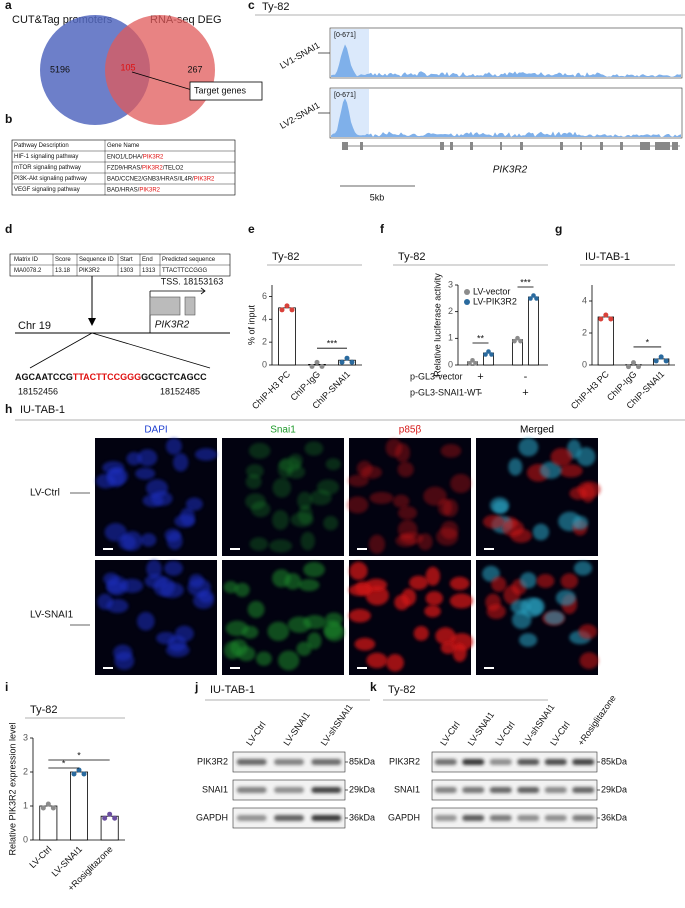 This screenshot has width=685, height=908. Describe the element at coordinates (155, 430) in the screenshot. I see `channel-title: DAPI` at that location.